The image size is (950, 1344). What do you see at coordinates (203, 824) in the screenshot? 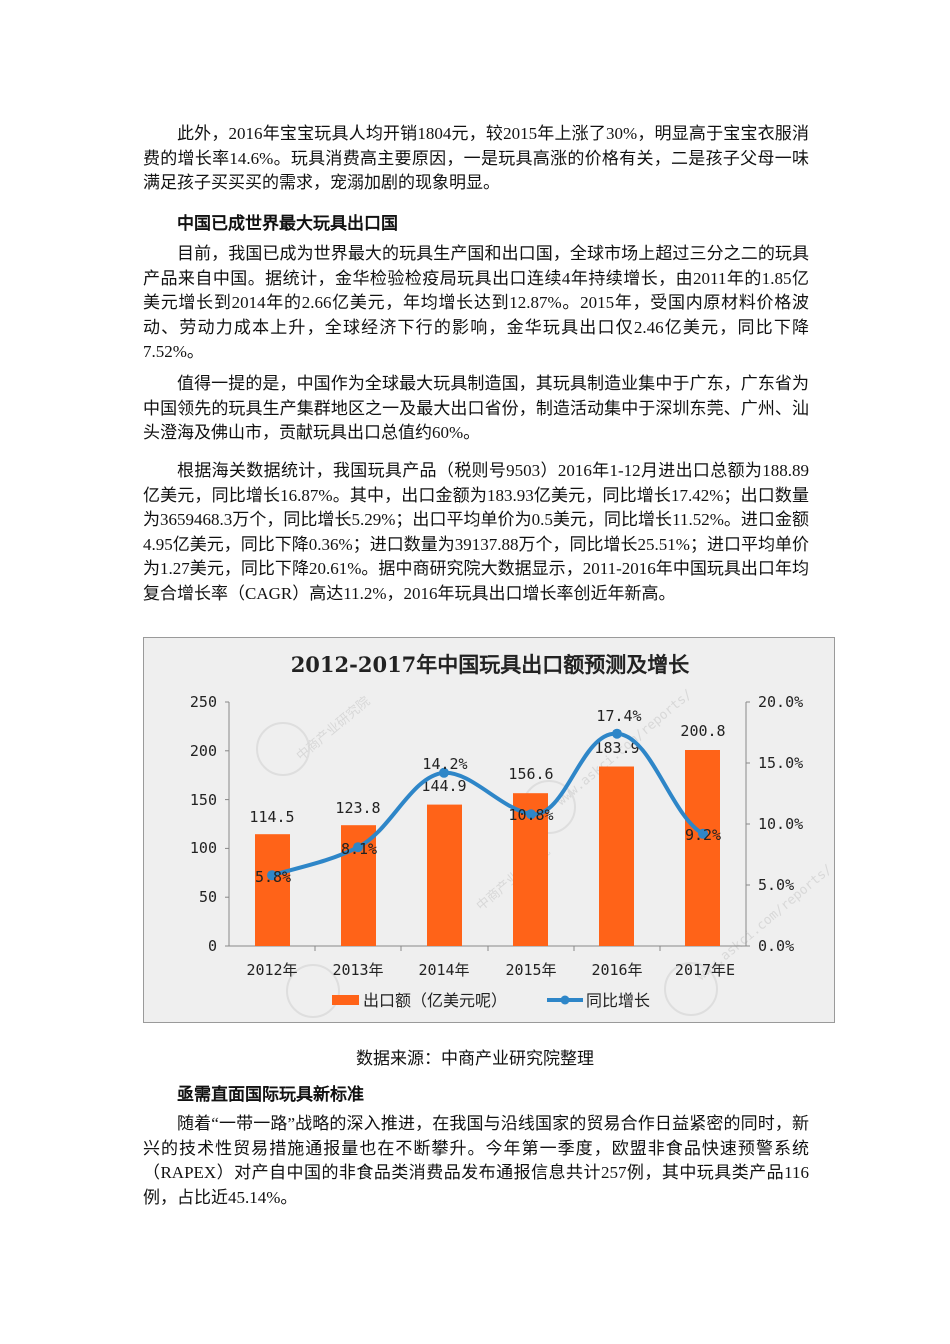
I see `left-axis-labels: 0 50 100 150 200 250` at bounding box center [203, 824].